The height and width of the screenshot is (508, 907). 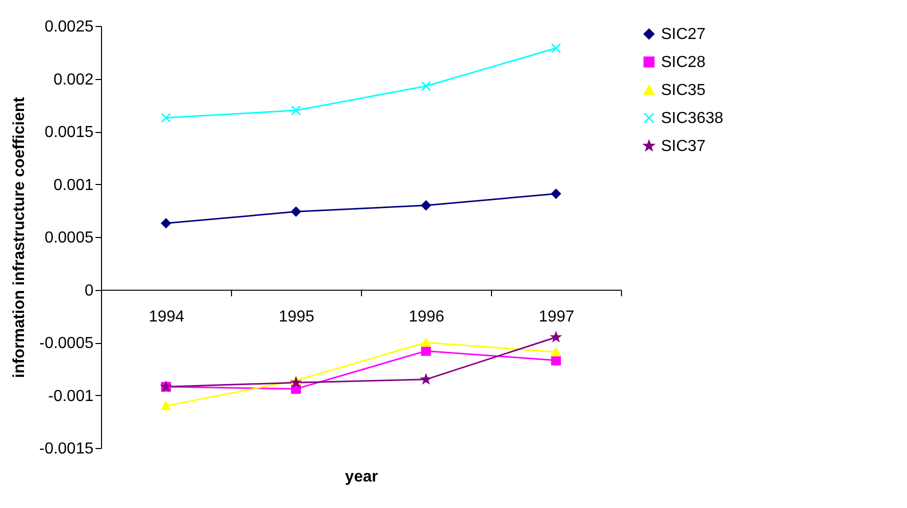 What do you see at coordinates (361, 477) in the screenshot?
I see `x-axis-title: year` at bounding box center [361, 477].